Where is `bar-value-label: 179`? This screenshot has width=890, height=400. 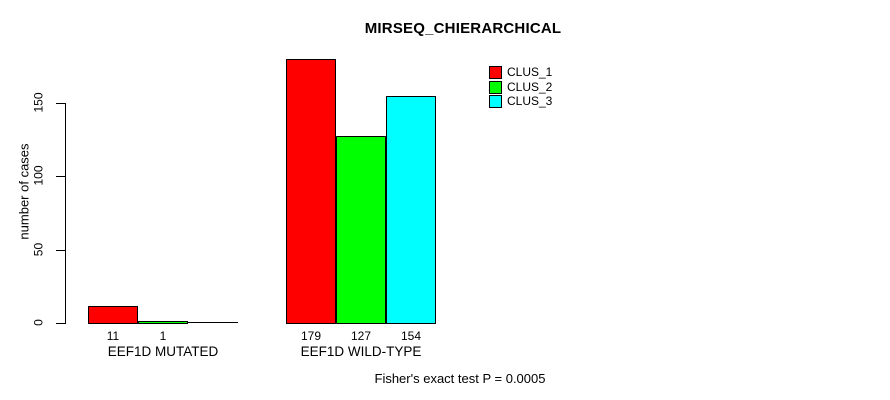 bar-value-label: 179 is located at coordinates (311, 336).